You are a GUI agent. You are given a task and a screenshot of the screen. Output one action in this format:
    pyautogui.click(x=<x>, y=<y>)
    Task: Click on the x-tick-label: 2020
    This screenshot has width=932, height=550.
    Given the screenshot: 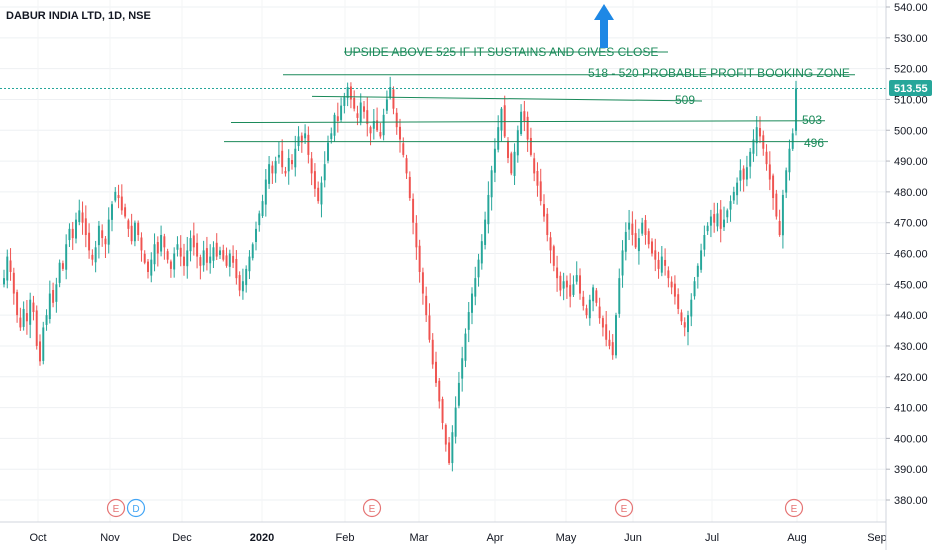 What is the action you would take?
    pyautogui.click(x=262, y=538)
    